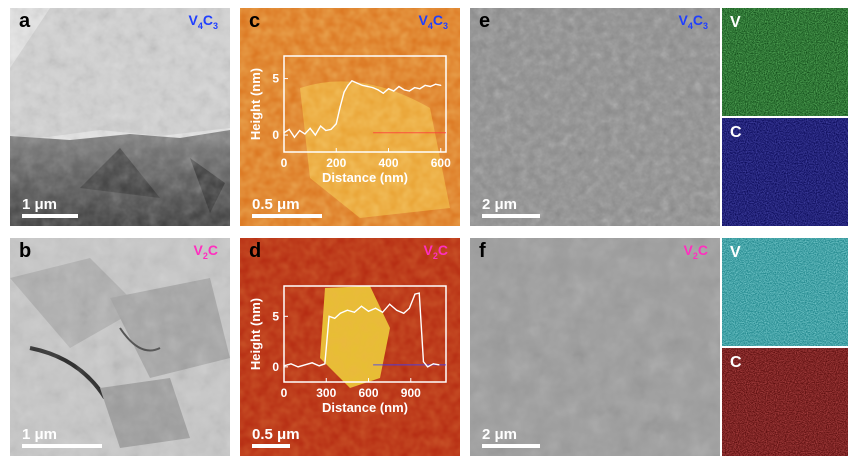 The height and width of the screenshot is (462, 859). I want to click on panel-letter-c: c, so click(255, 21).